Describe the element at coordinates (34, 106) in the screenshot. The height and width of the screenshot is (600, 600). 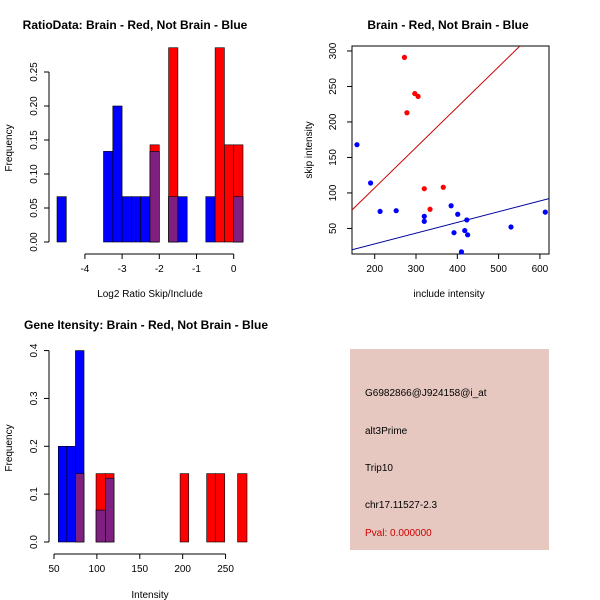
I see `ratio-y-tick-label: 0.20` at that location.